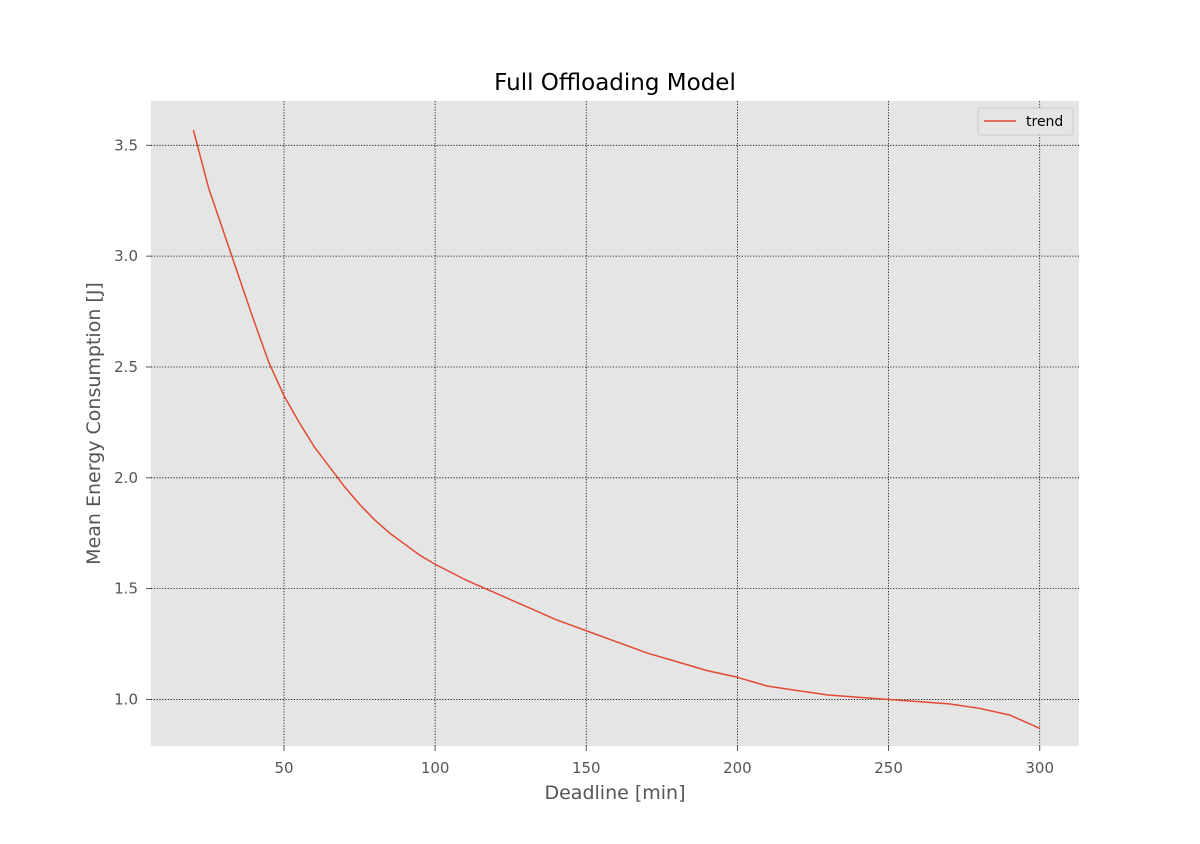  What do you see at coordinates (126, 256) in the screenshot?
I see `y-tick-label: 3.0` at bounding box center [126, 256].